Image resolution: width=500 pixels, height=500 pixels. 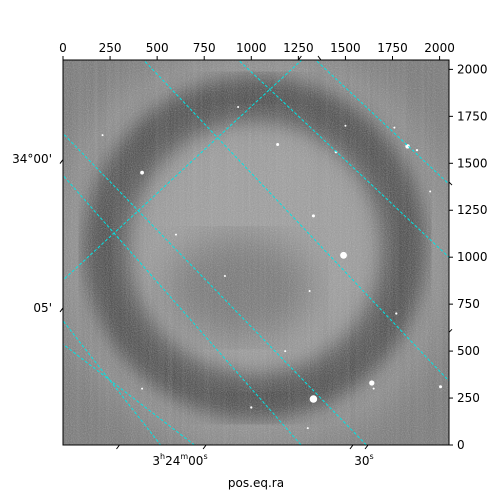 I want to click on x-tick-label-1750: 1750, so click(x=392, y=48).